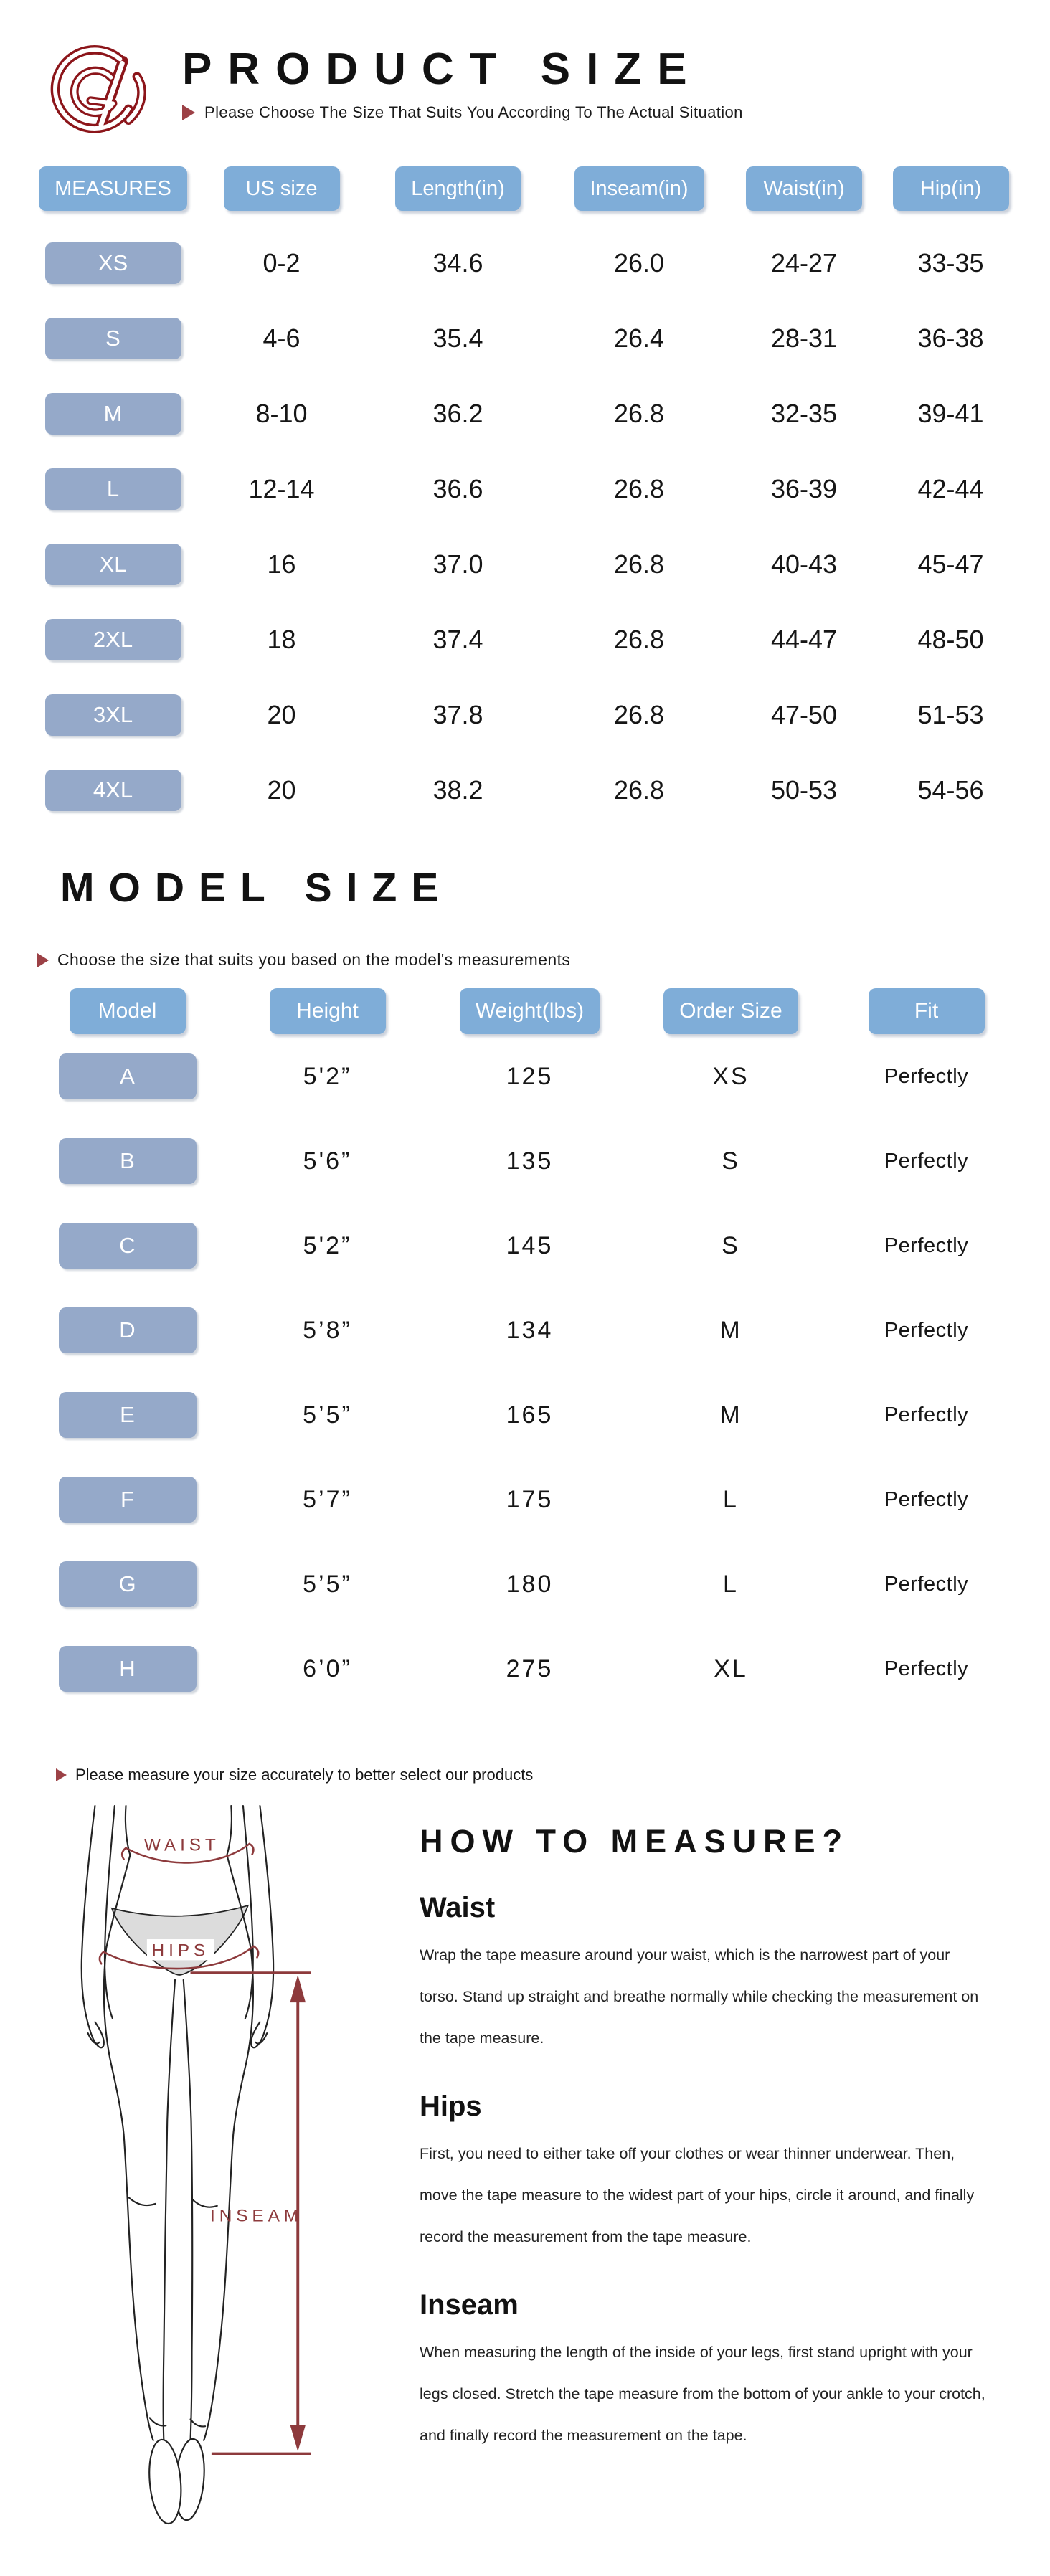  I want to click on column-header-order-size: Order Size, so click(730, 1011).